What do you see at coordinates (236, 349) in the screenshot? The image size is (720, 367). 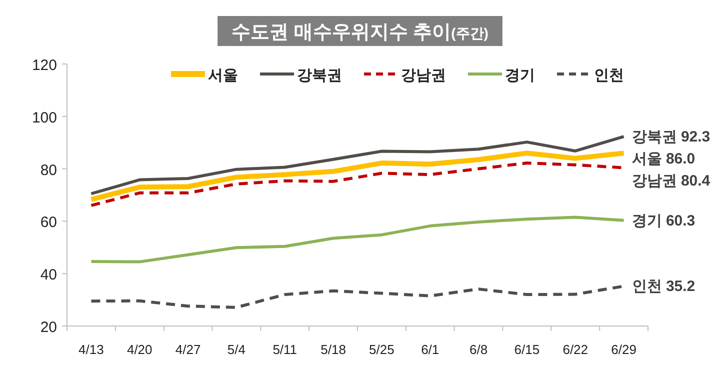 I see `x-tick-label: 5/4` at bounding box center [236, 349].